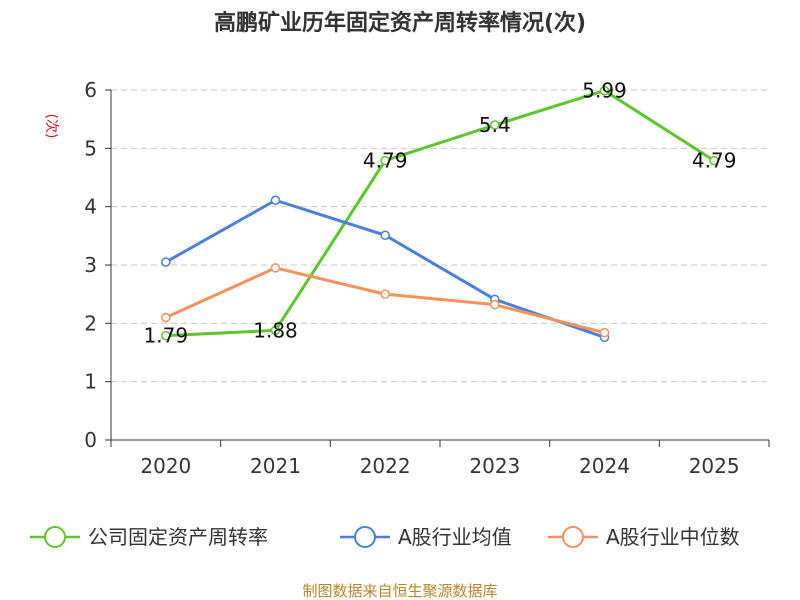 This screenshot has width=800, height=600. What do you see at coordinates (275, 466) in the screenshot?
I see `x-tick-label: 2021` at bounding box center [275, 466].